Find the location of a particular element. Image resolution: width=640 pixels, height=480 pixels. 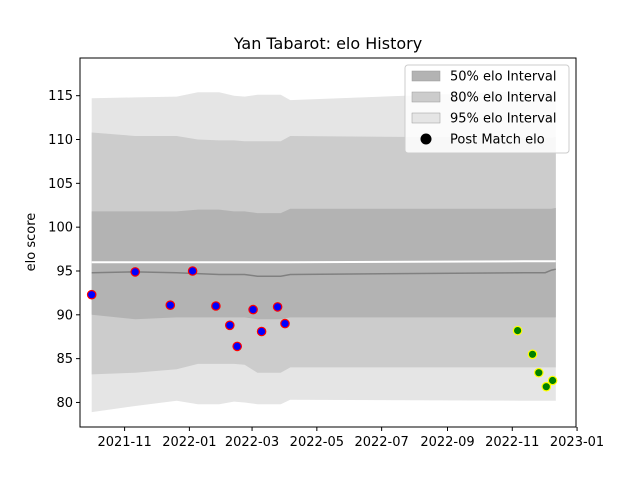

x-tick-label-2022-11: 2022-11 is located at coordinates (512, 442).